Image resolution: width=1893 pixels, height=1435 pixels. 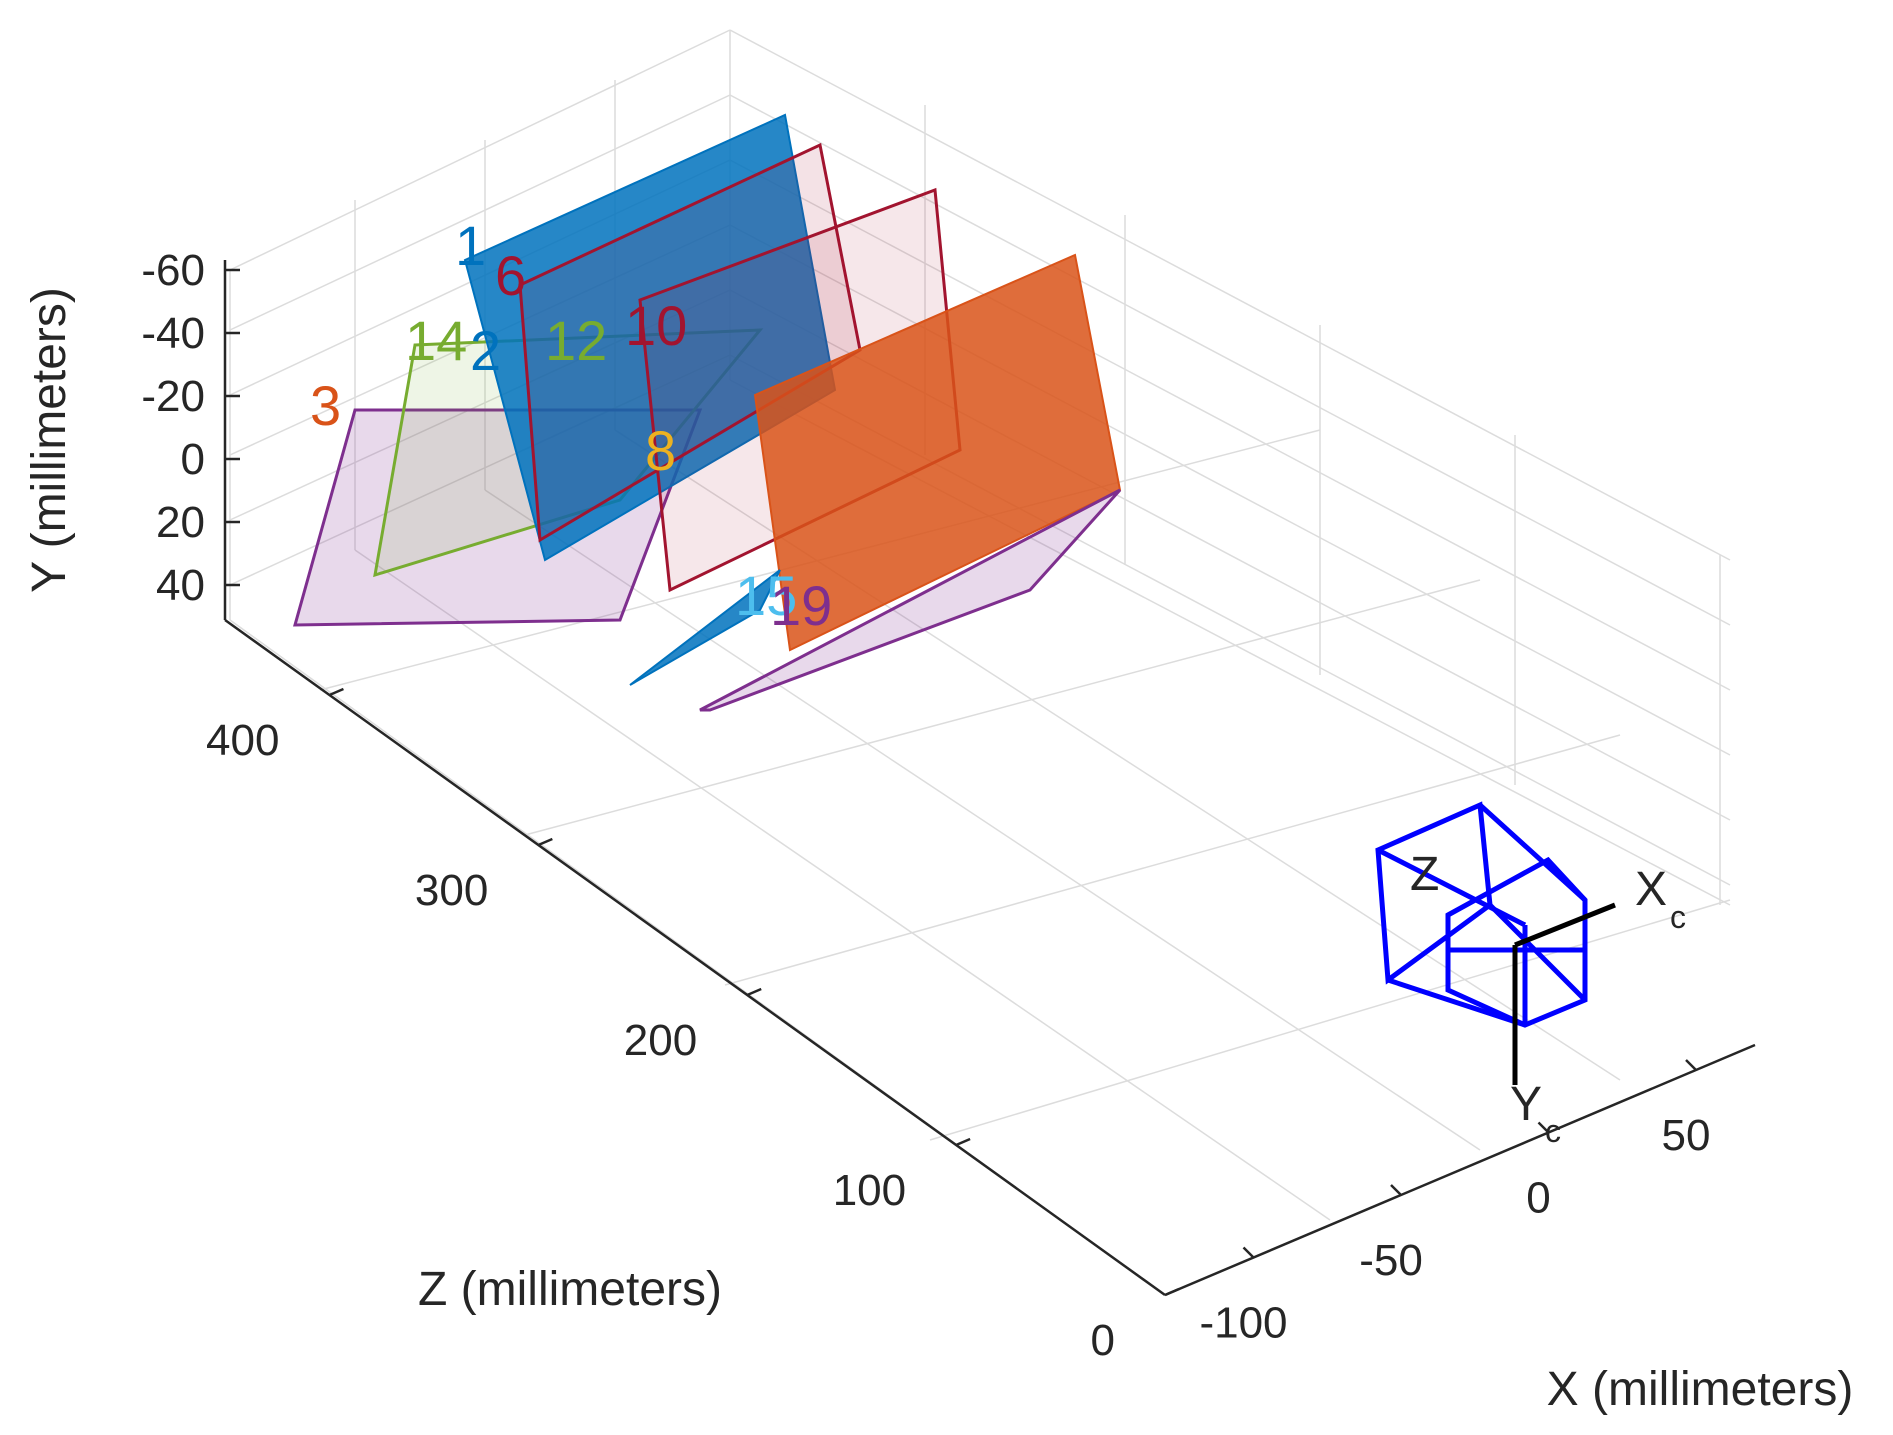 I want to click on z-tick-label: 200, so click(x=660, y=1040).